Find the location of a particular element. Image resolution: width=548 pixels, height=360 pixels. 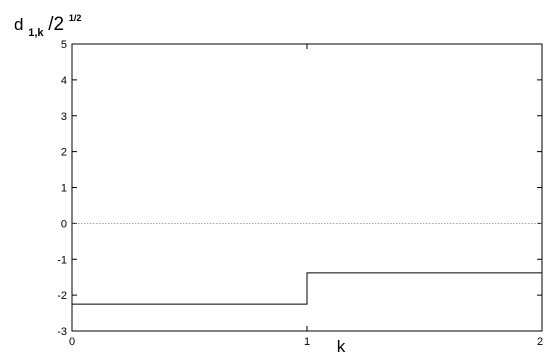

y-tick-label: 1 is located at coordinates (64, 189).